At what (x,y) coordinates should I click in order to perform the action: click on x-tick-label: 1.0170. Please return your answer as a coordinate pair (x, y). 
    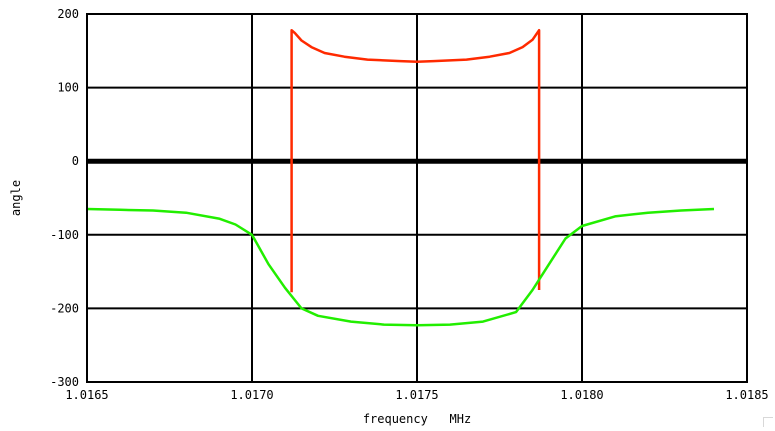
    Looking at the image, I should click on (251, 395).